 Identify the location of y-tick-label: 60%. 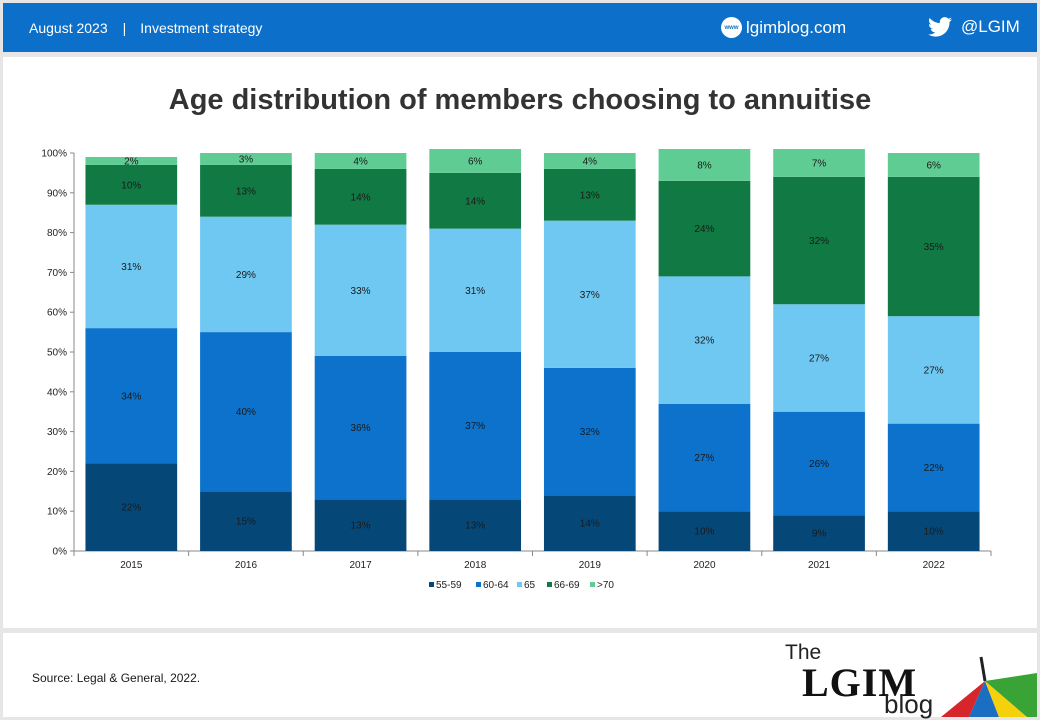
(57, 313).